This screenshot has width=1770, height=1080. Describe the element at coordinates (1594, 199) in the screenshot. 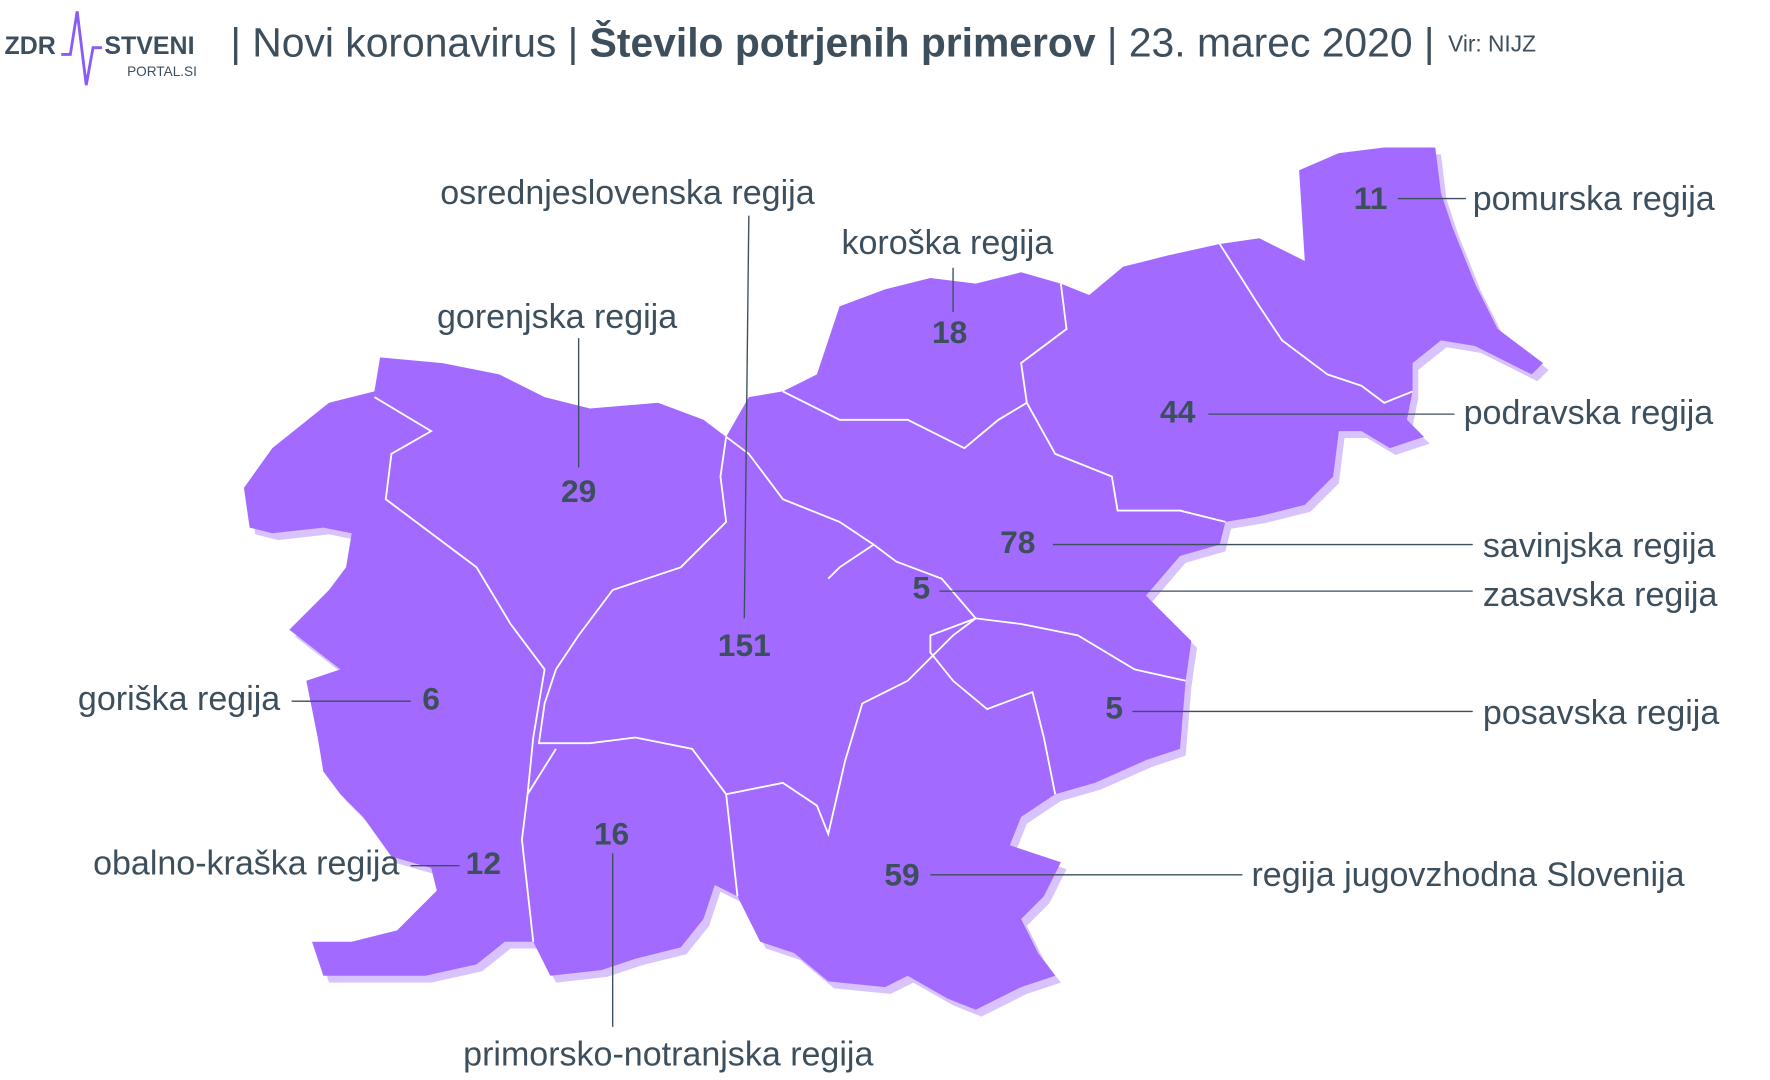

I see `region-name: pomurska regija` at that location.